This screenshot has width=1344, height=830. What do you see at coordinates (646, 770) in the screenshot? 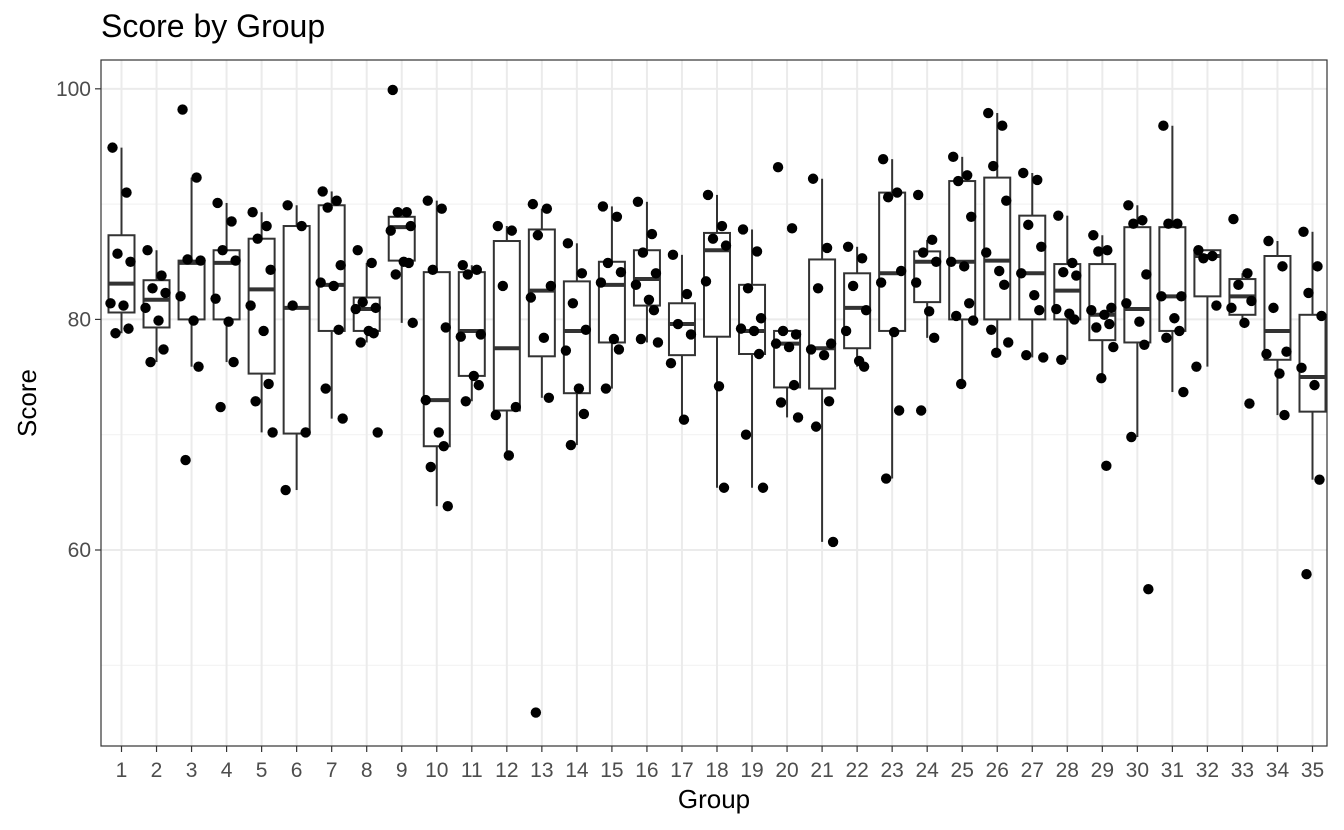
I see `x-tick-label: 16` at bounding box center [646, 770].